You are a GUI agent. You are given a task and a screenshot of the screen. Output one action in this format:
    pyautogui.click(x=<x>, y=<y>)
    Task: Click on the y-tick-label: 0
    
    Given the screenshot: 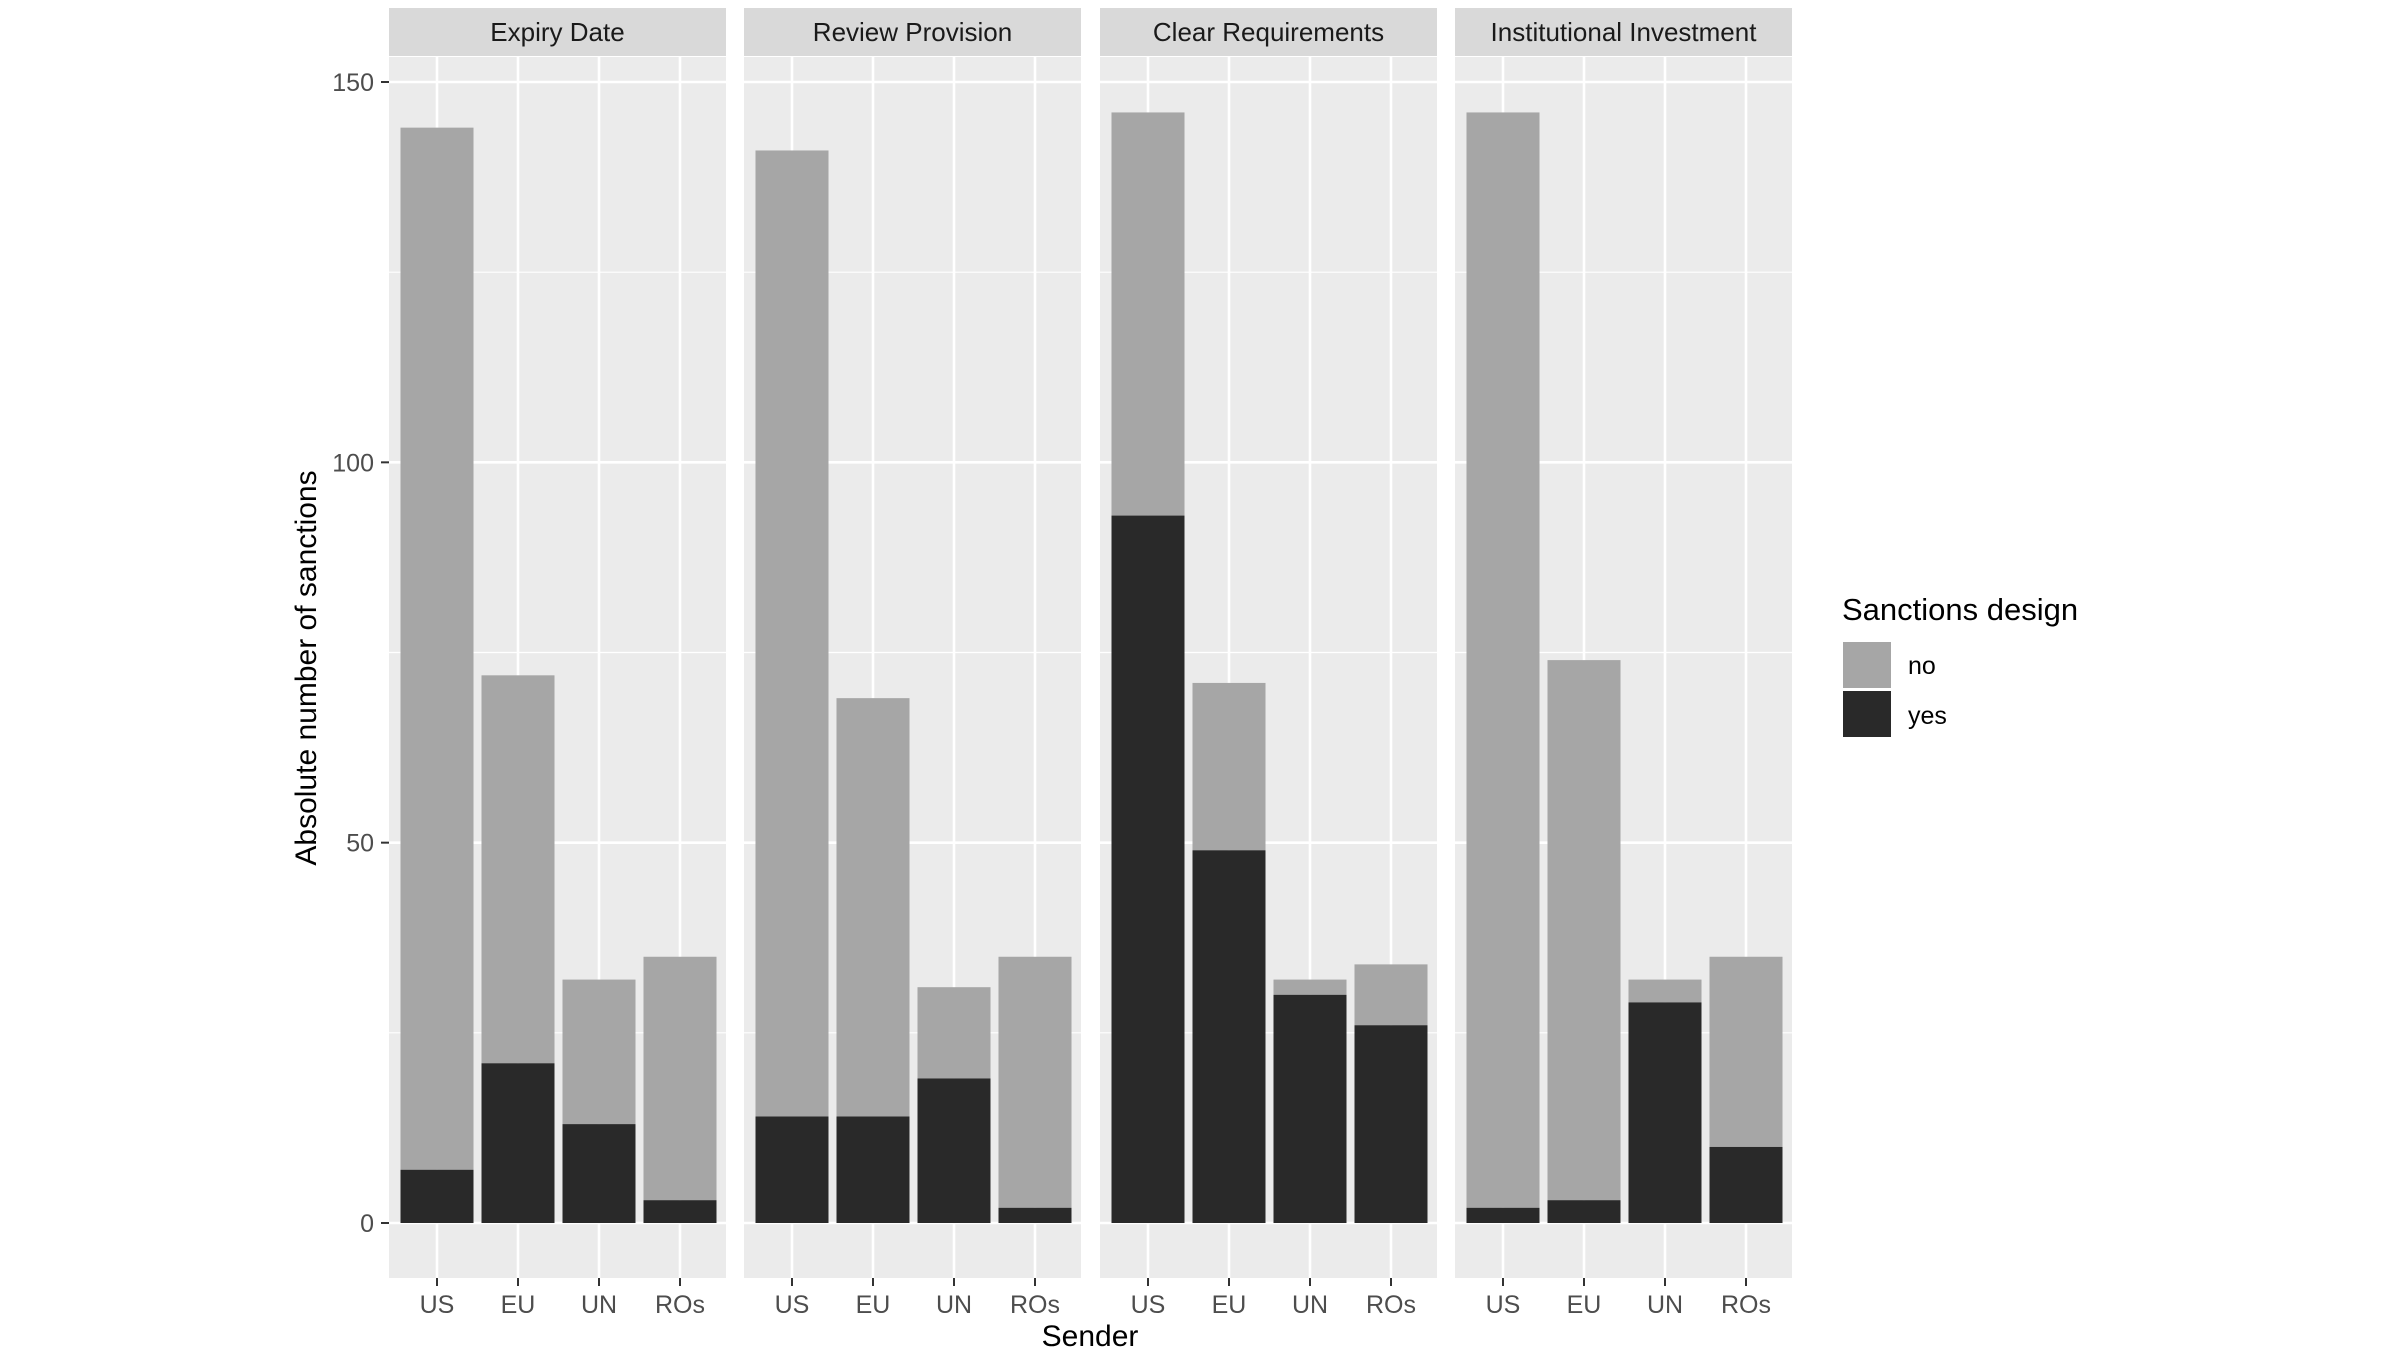 What is the action you would take?
    pyautogui.click(x=367, y=1224)
    